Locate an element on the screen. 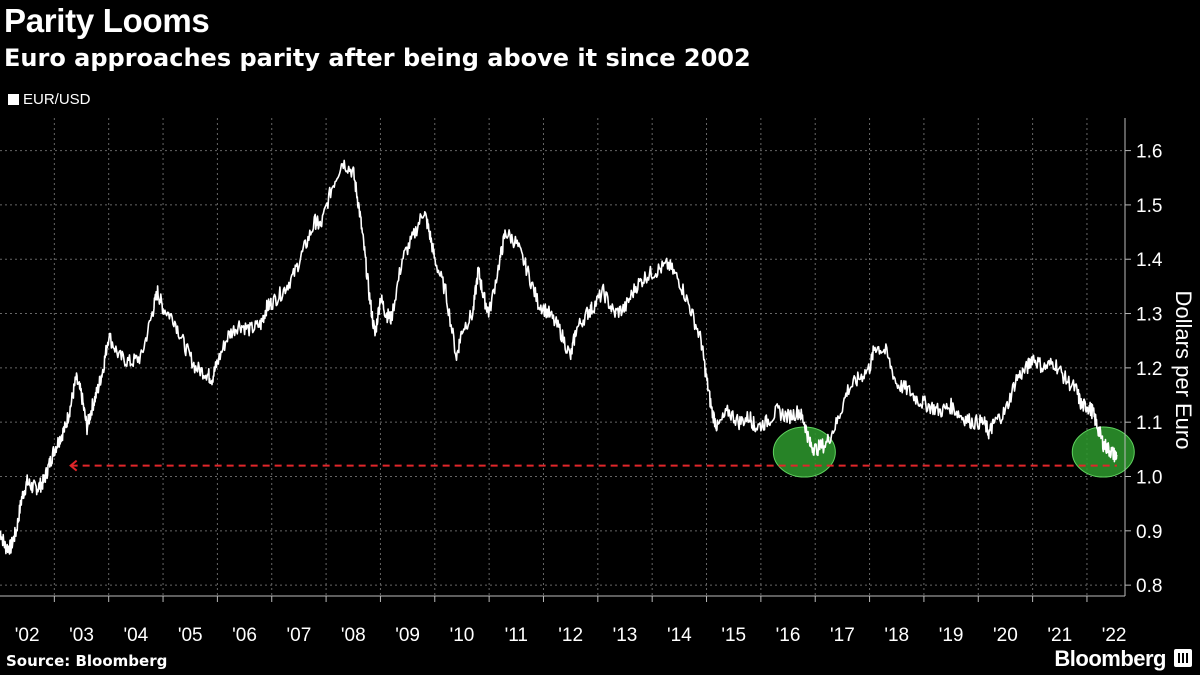 The image size is (1200, 675). x-tick-label: '11 is located at coordinates (516, 635).